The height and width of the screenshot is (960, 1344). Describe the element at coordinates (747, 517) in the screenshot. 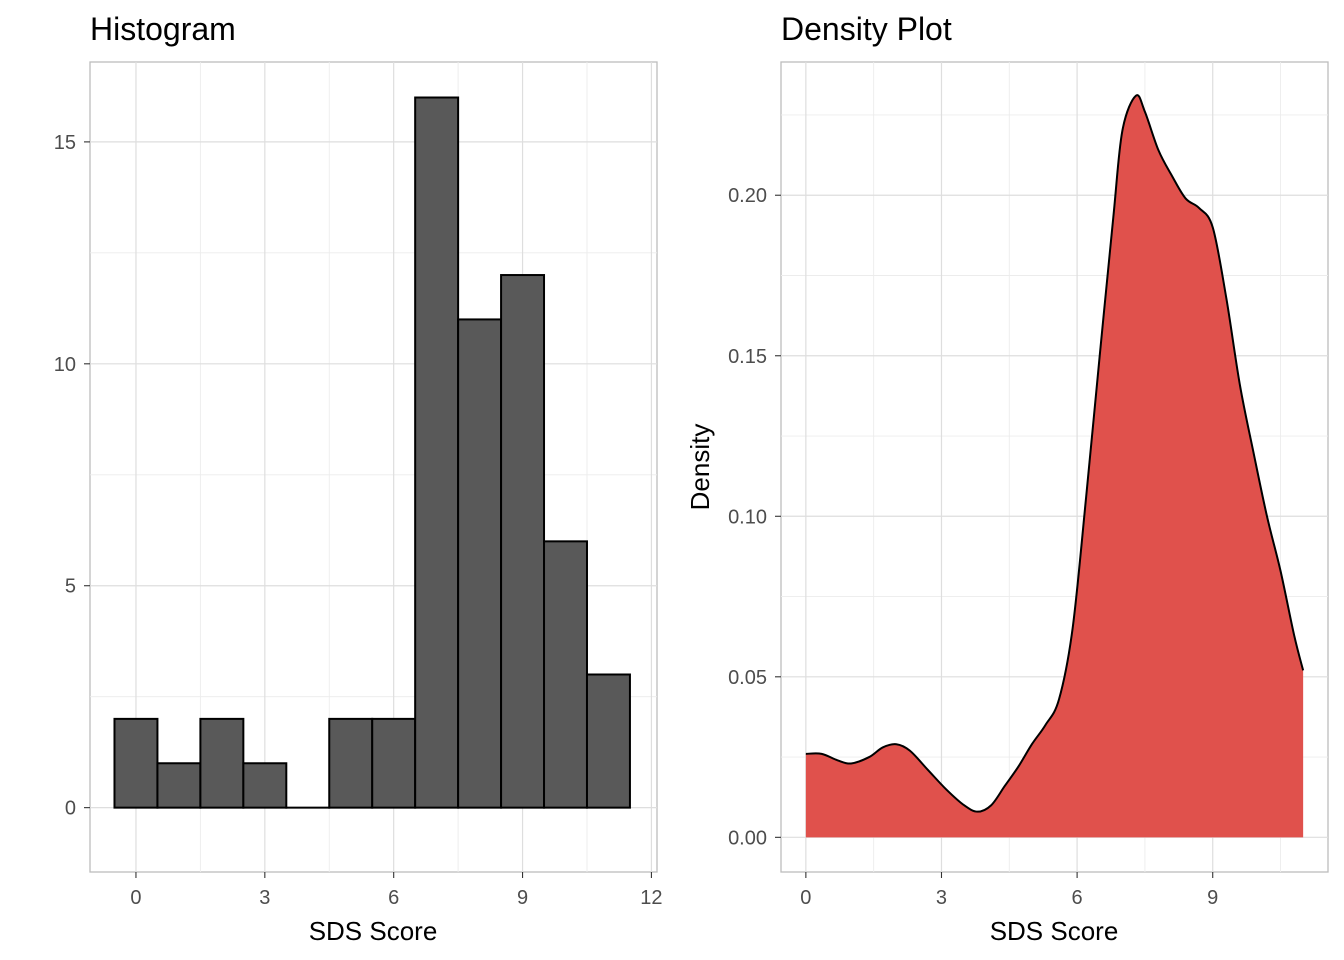

I see `density-y-tick-label: 0.10` at that location.